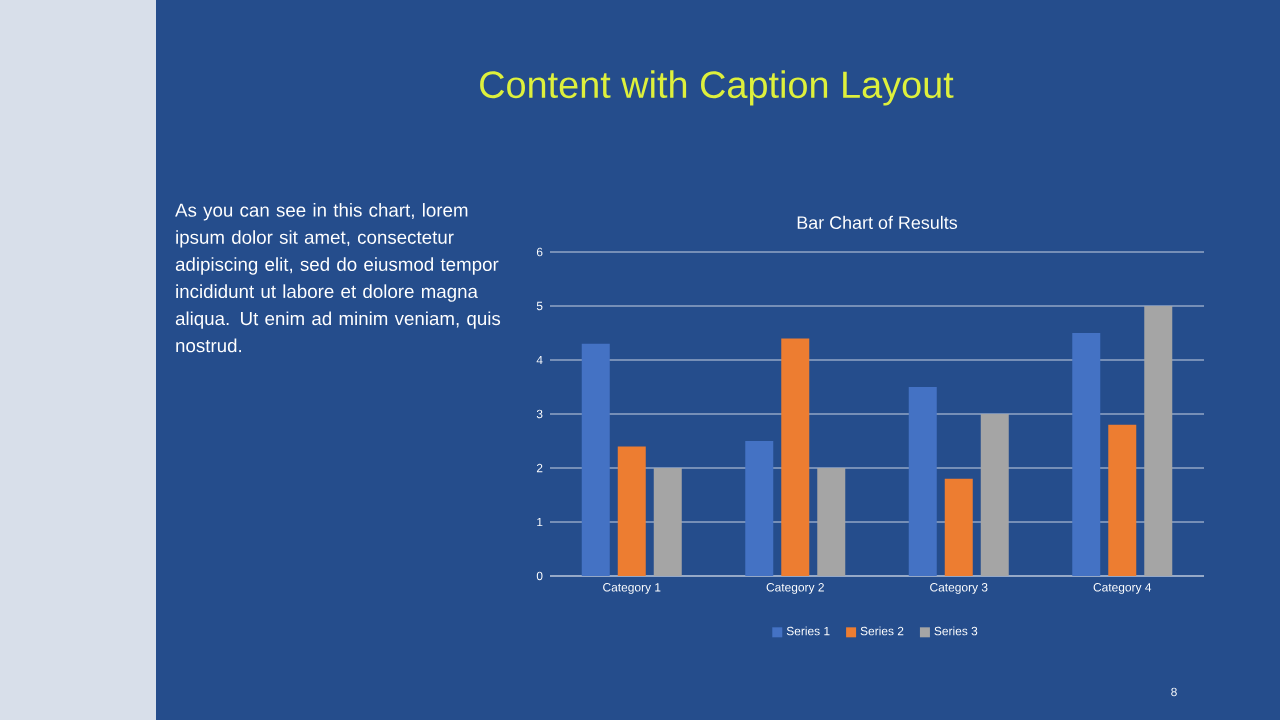  Describe the element at coordinates (717, 88) in the screenshot. I see `text: Content with Caption Layout` at that location.